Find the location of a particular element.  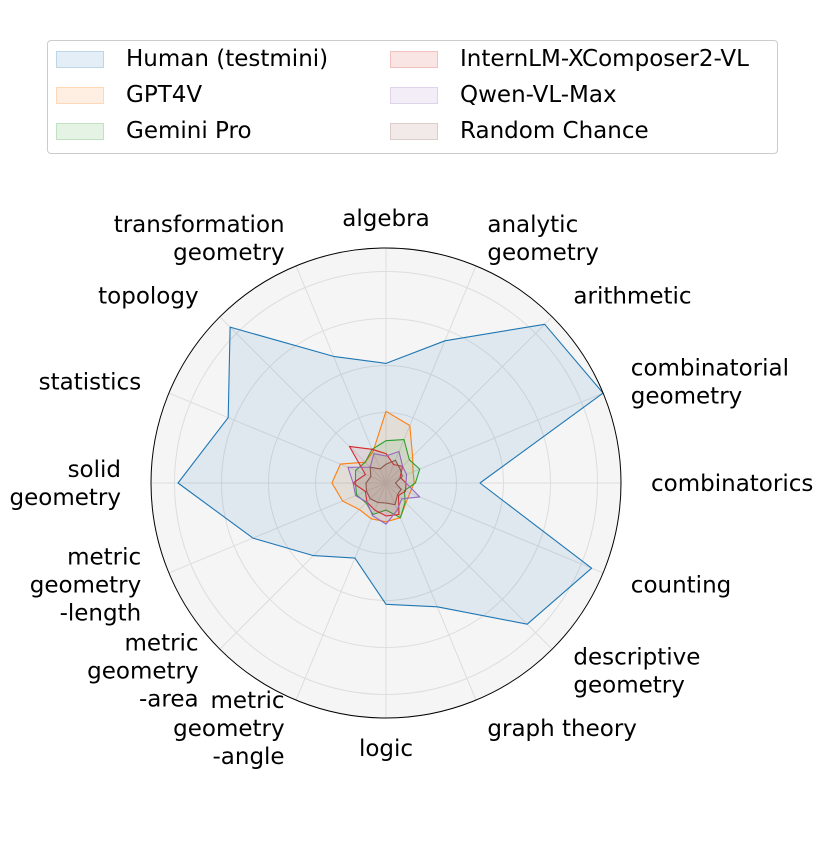

legend-label: GPT4V is located at coordinates (164, 95).